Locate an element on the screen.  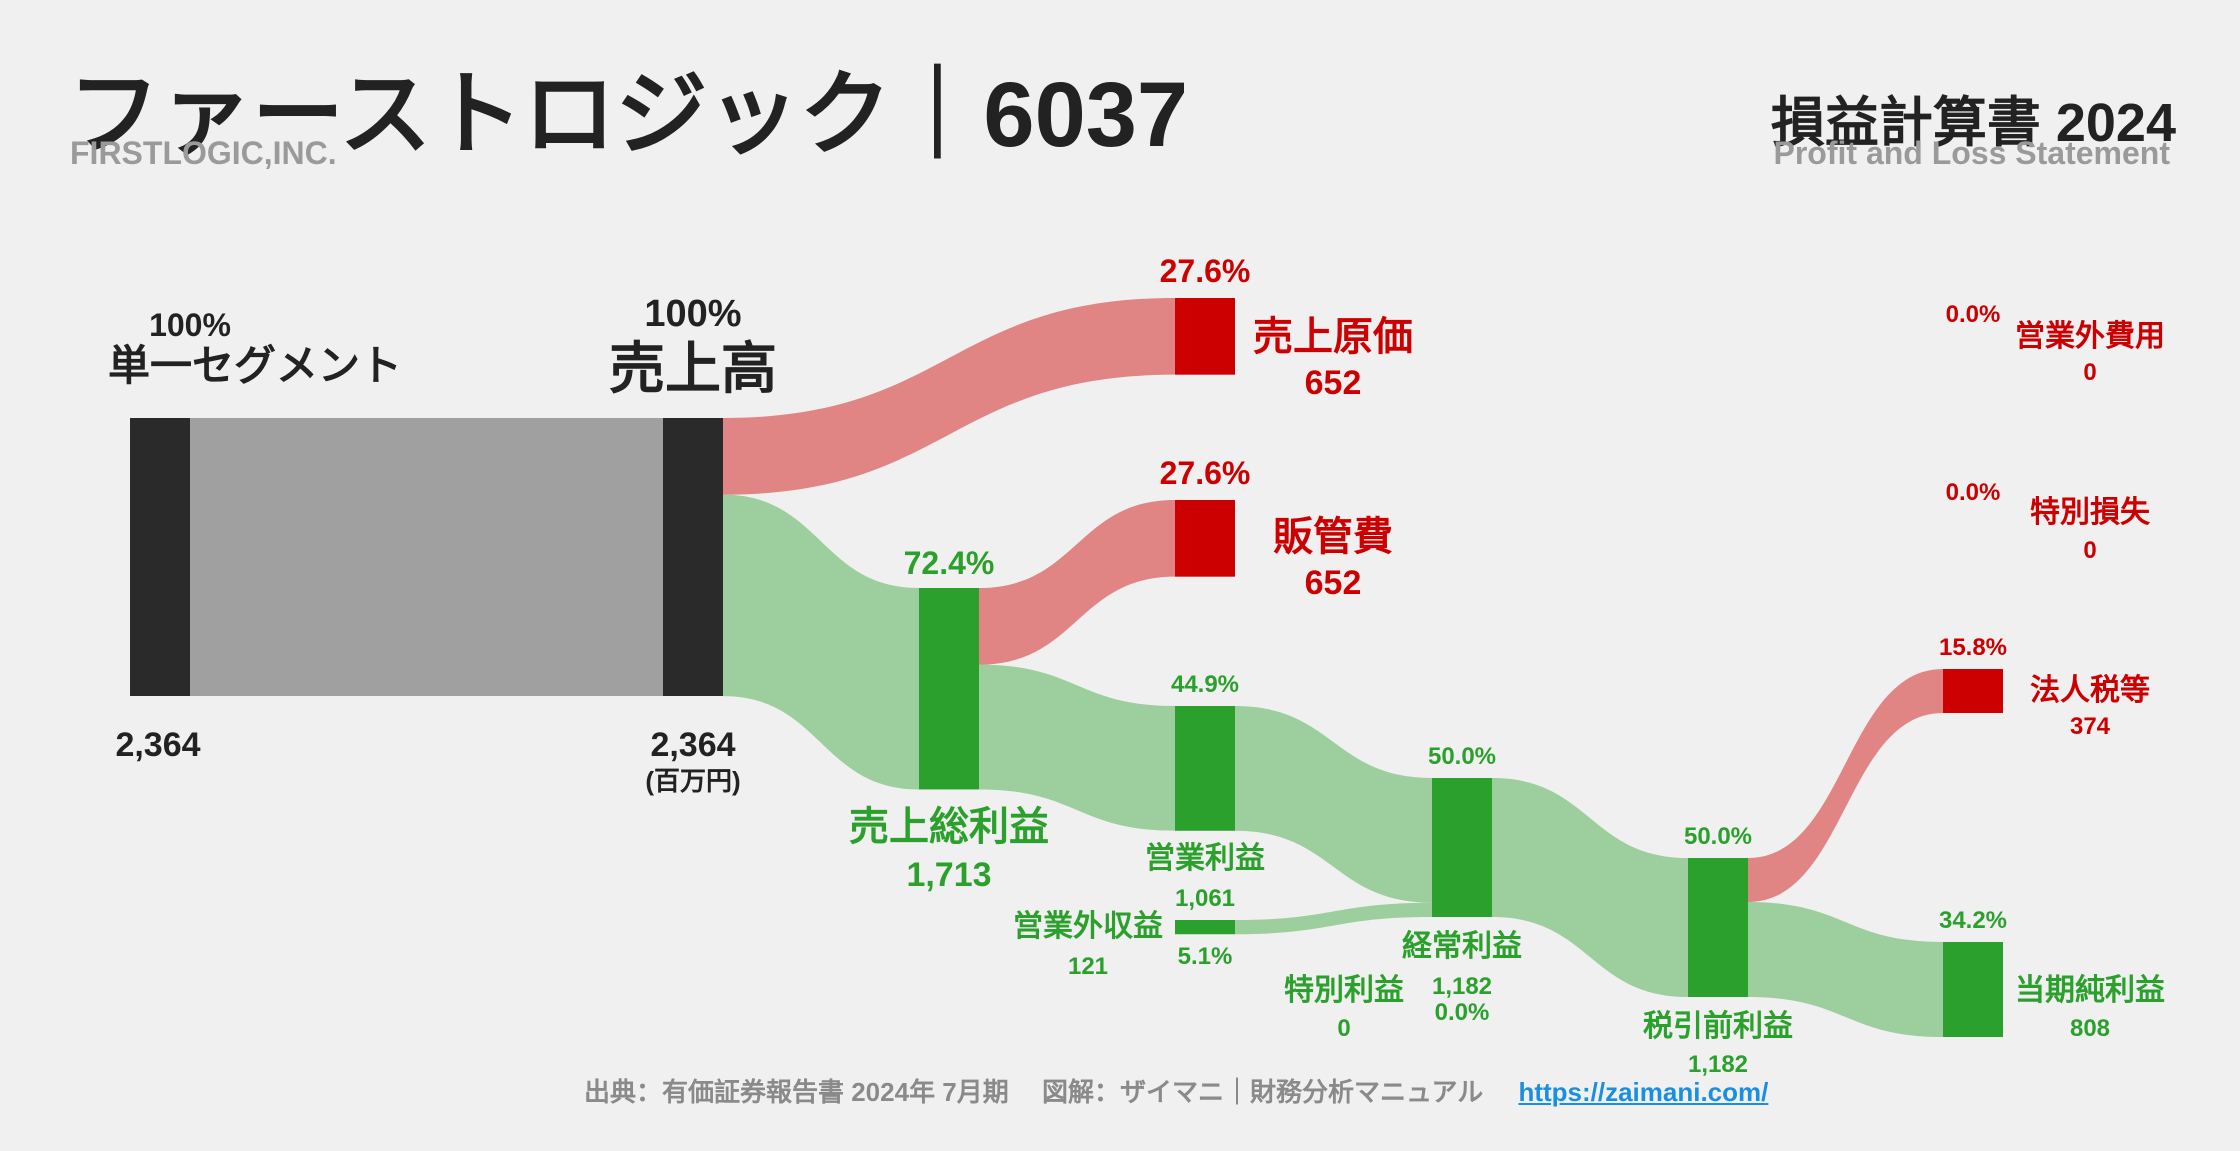
statement-subtitle: Profit and Loss Statement is located at coordinates (1972, 153).